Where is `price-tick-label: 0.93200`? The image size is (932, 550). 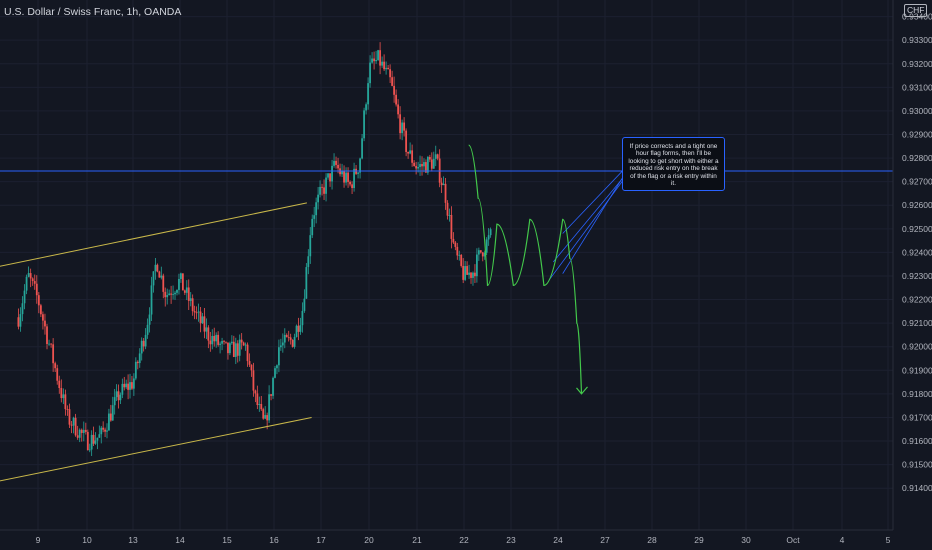
price-tick-label: 0.93200 is located at coordinates (917, 64).